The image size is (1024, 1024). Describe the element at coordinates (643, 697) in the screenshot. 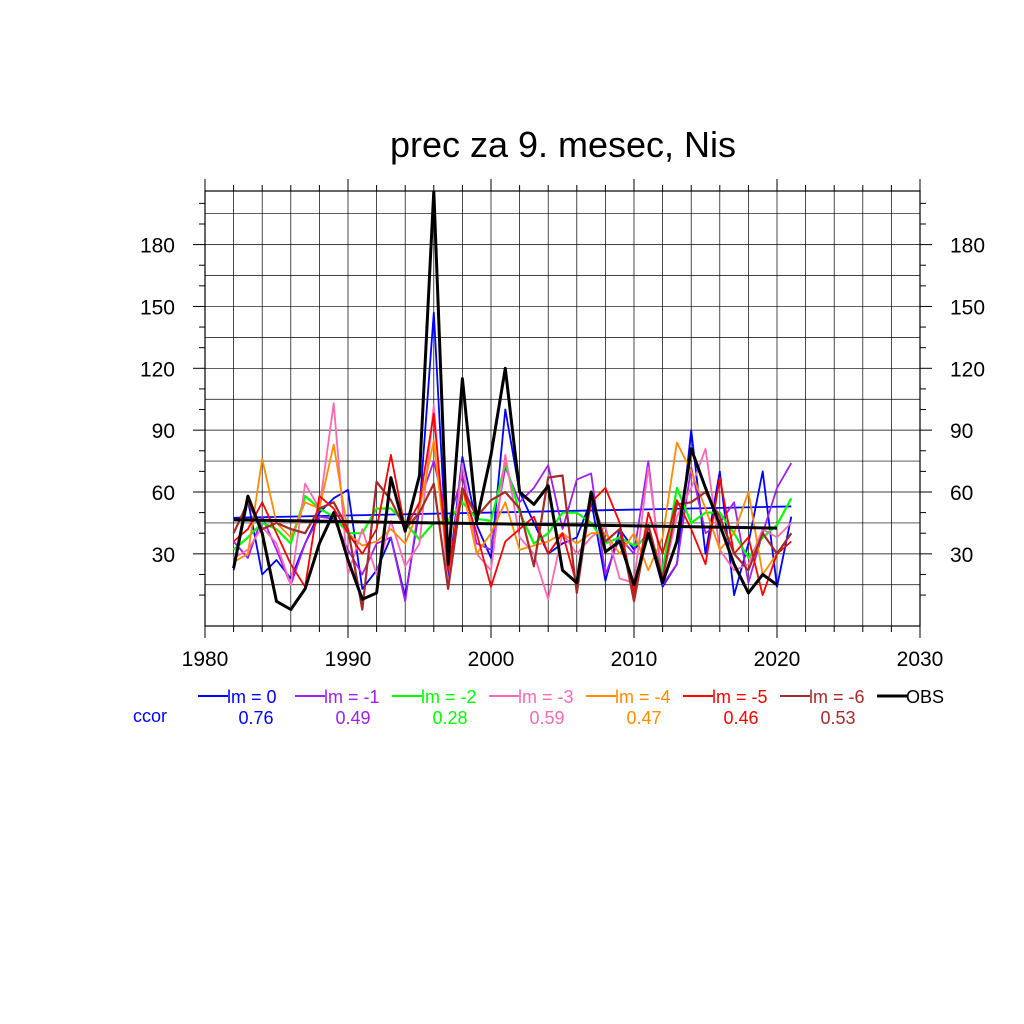

I see `legend-label: lm = -4` at that location.